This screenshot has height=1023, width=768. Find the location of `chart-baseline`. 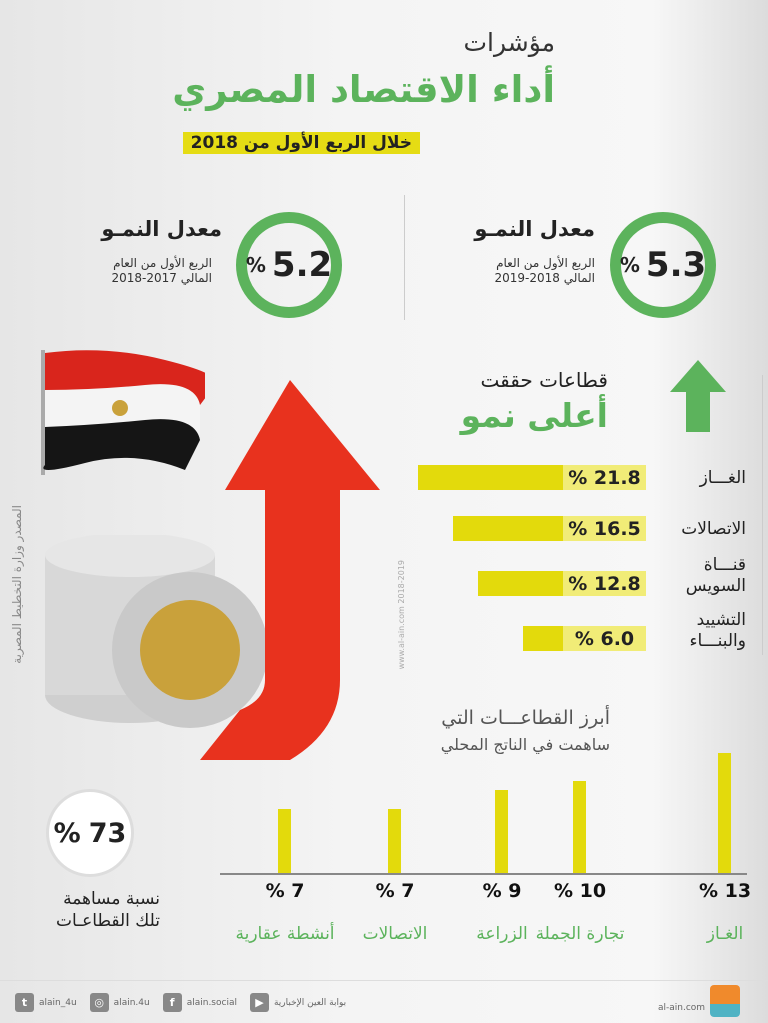

chart-baseline is located at coordinates (483, 874).